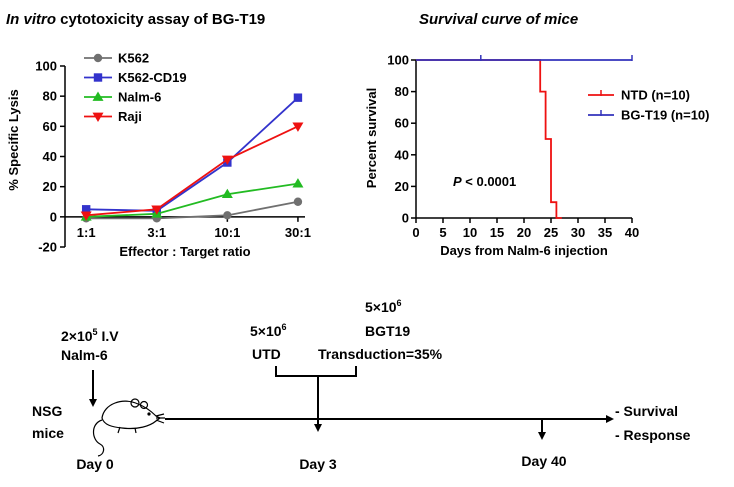  Describe the element at coordinates (457, 181) in the screenshot. I see `p-symbol: P` at that location.